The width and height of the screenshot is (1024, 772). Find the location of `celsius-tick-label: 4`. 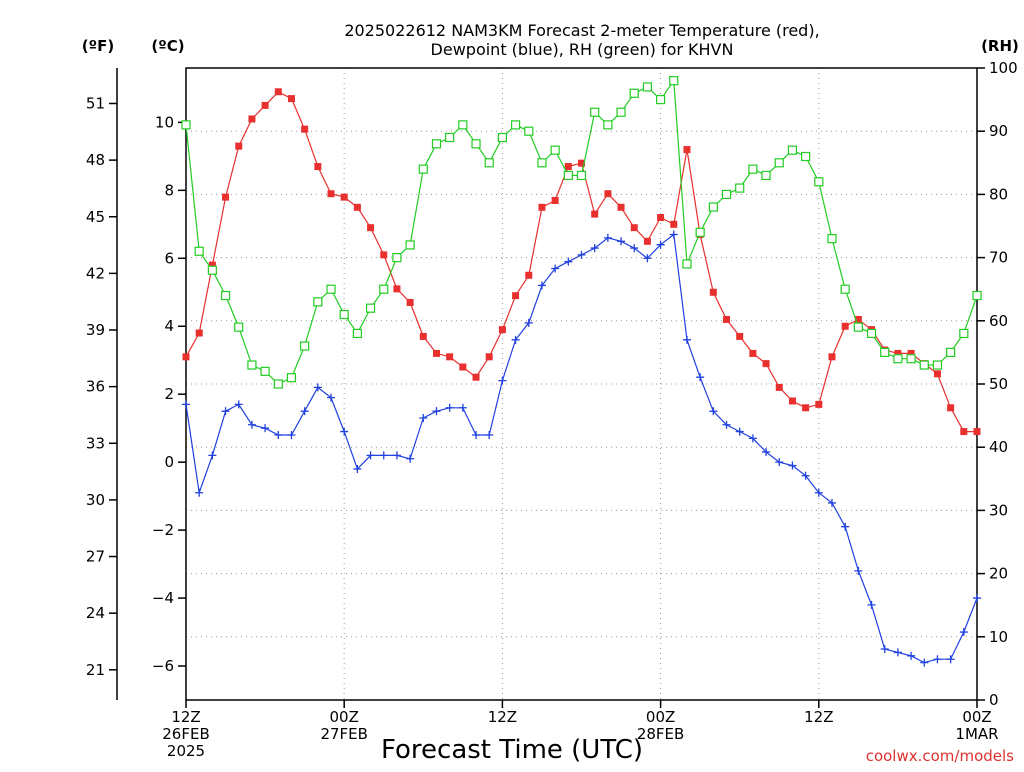

celsius-tick-label: 4 is located at coordinates (169, 326).